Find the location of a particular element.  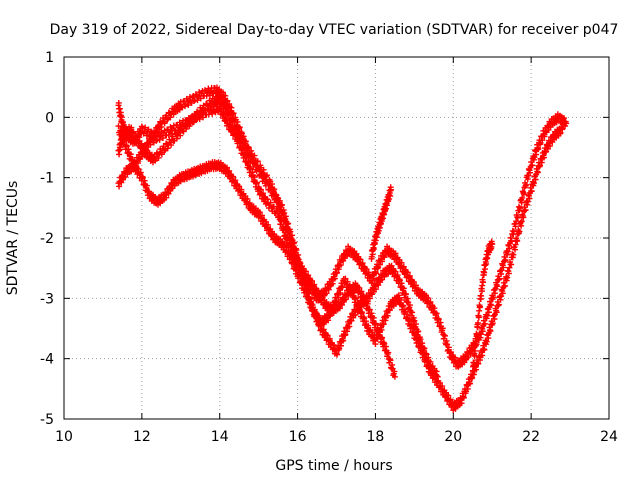

x-tick-label: 16 is located at coordinates (298, 437).